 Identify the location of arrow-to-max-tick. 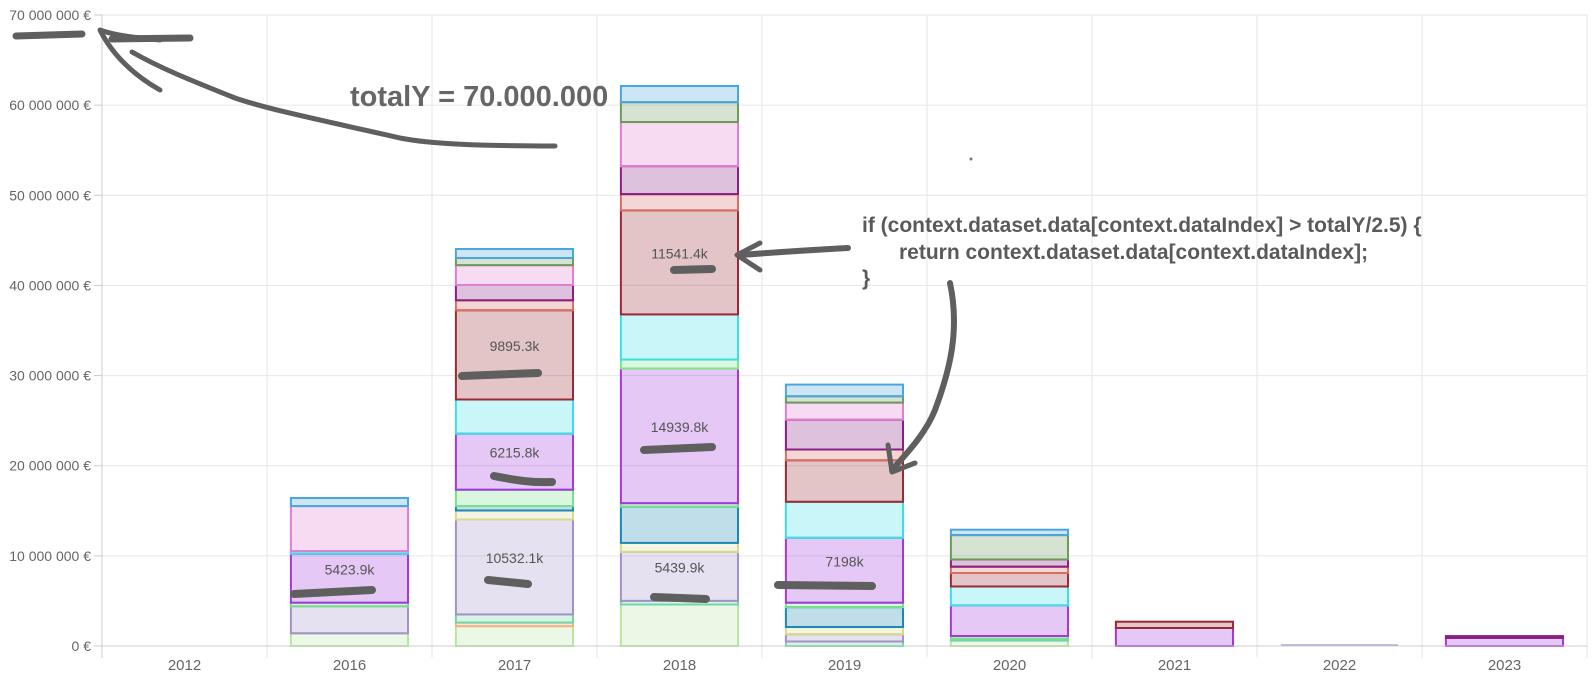
(343, 99).